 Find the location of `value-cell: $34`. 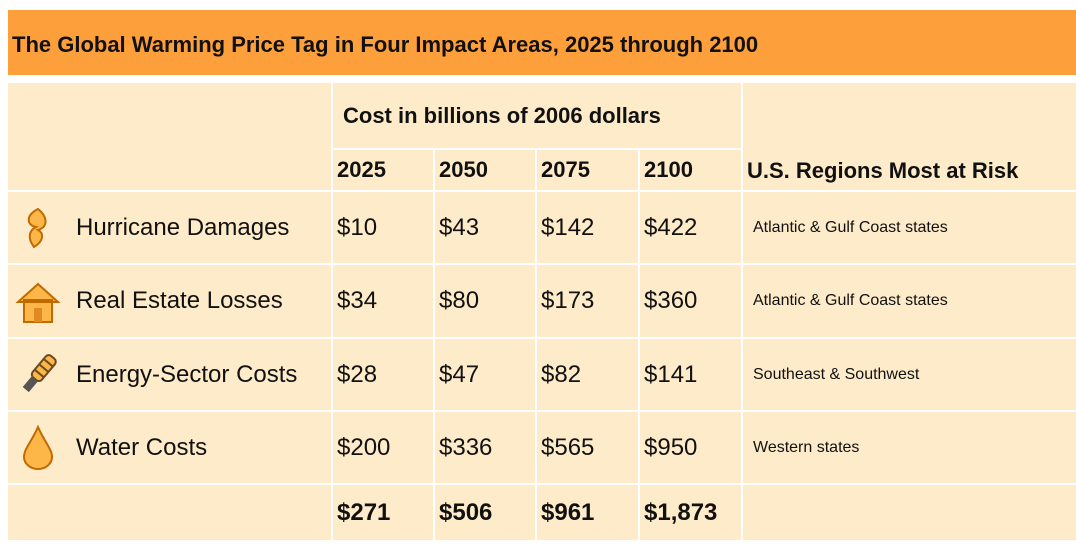

value-cell: $34 is located at coordinates (383, 301).